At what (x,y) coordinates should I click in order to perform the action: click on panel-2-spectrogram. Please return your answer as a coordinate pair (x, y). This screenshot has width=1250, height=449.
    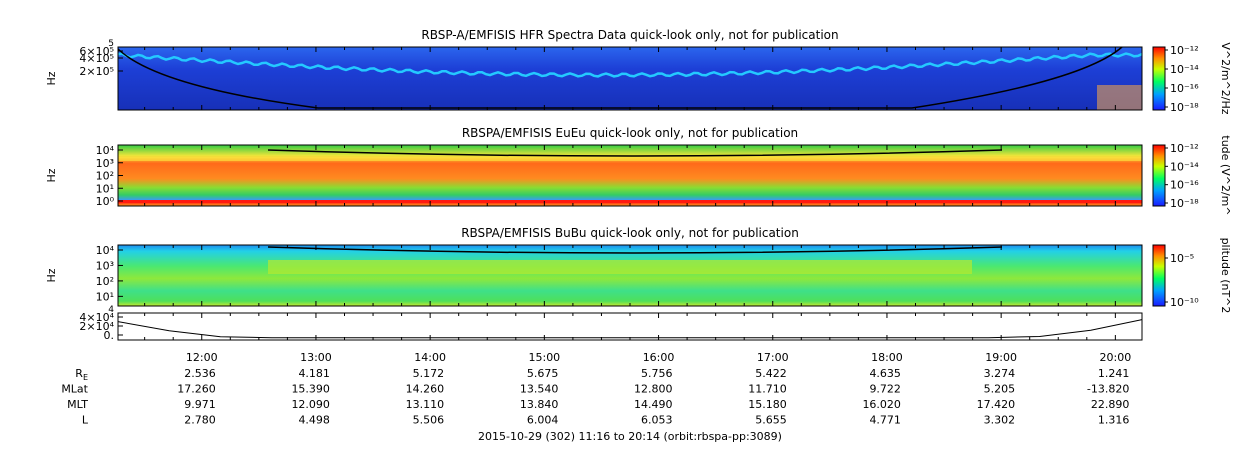
    Looking at the image, I should click on (630, 175).